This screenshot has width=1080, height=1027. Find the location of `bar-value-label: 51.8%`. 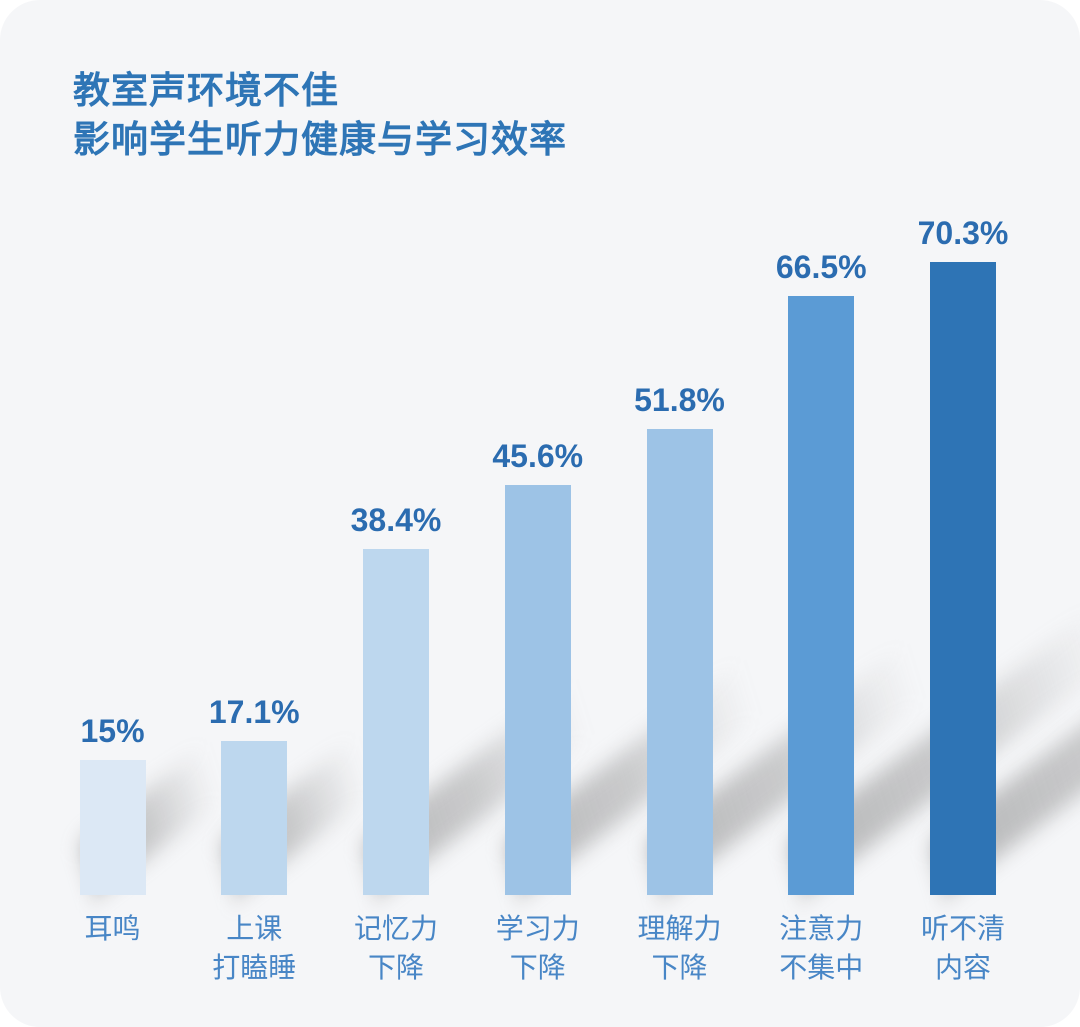

bar-value-label: 51.8% is located at coordinates (679, 400).